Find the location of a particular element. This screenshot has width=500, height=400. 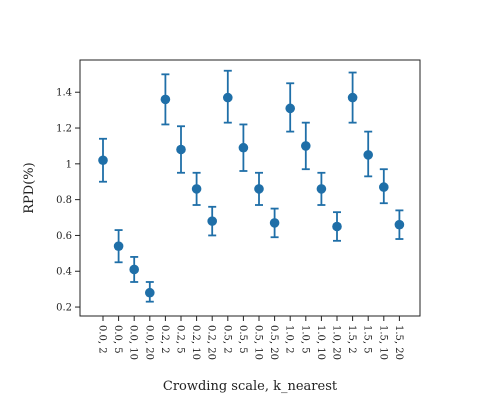

y-axis: 0.2 0.4 0.6 0.8 1 1.2 1.4 is located at coordinates (68, 201).